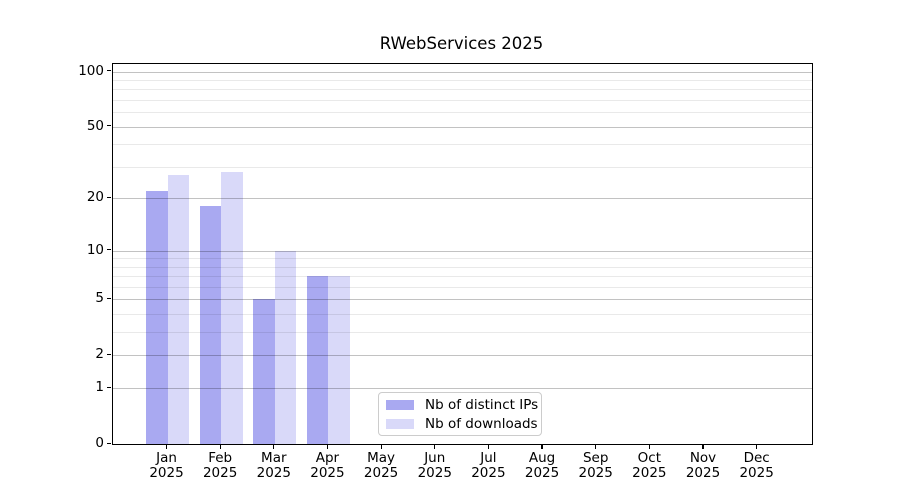 Image resolution: width=900 pixels, height=500 pixels. I want to click on bar-feb-series1, so click(232, 308).